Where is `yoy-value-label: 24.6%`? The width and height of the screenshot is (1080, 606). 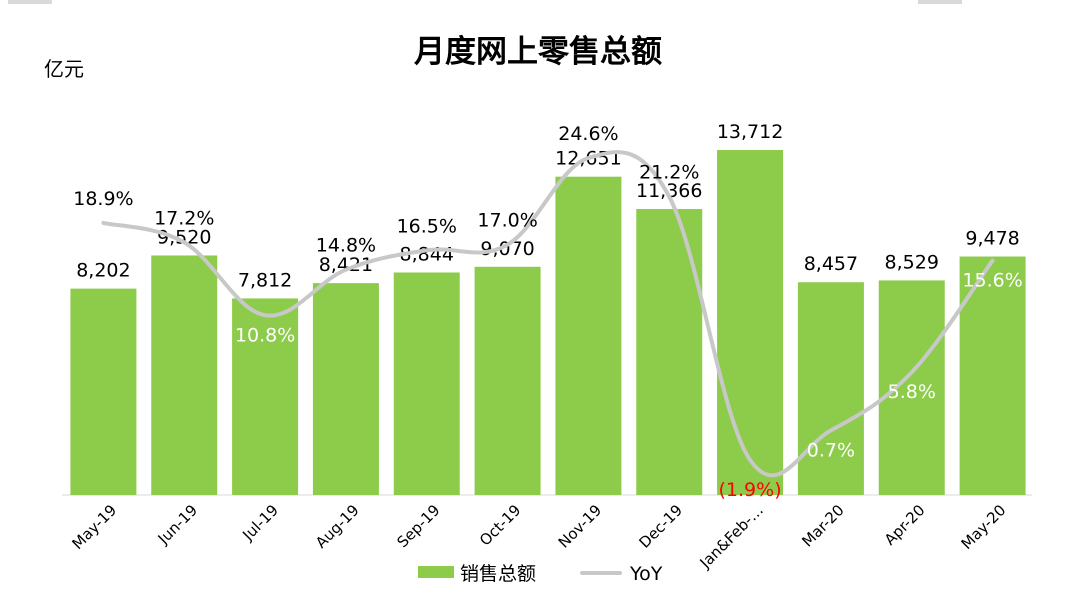 yoy-value-label: 24.6% is located at coordinates (588, 134).